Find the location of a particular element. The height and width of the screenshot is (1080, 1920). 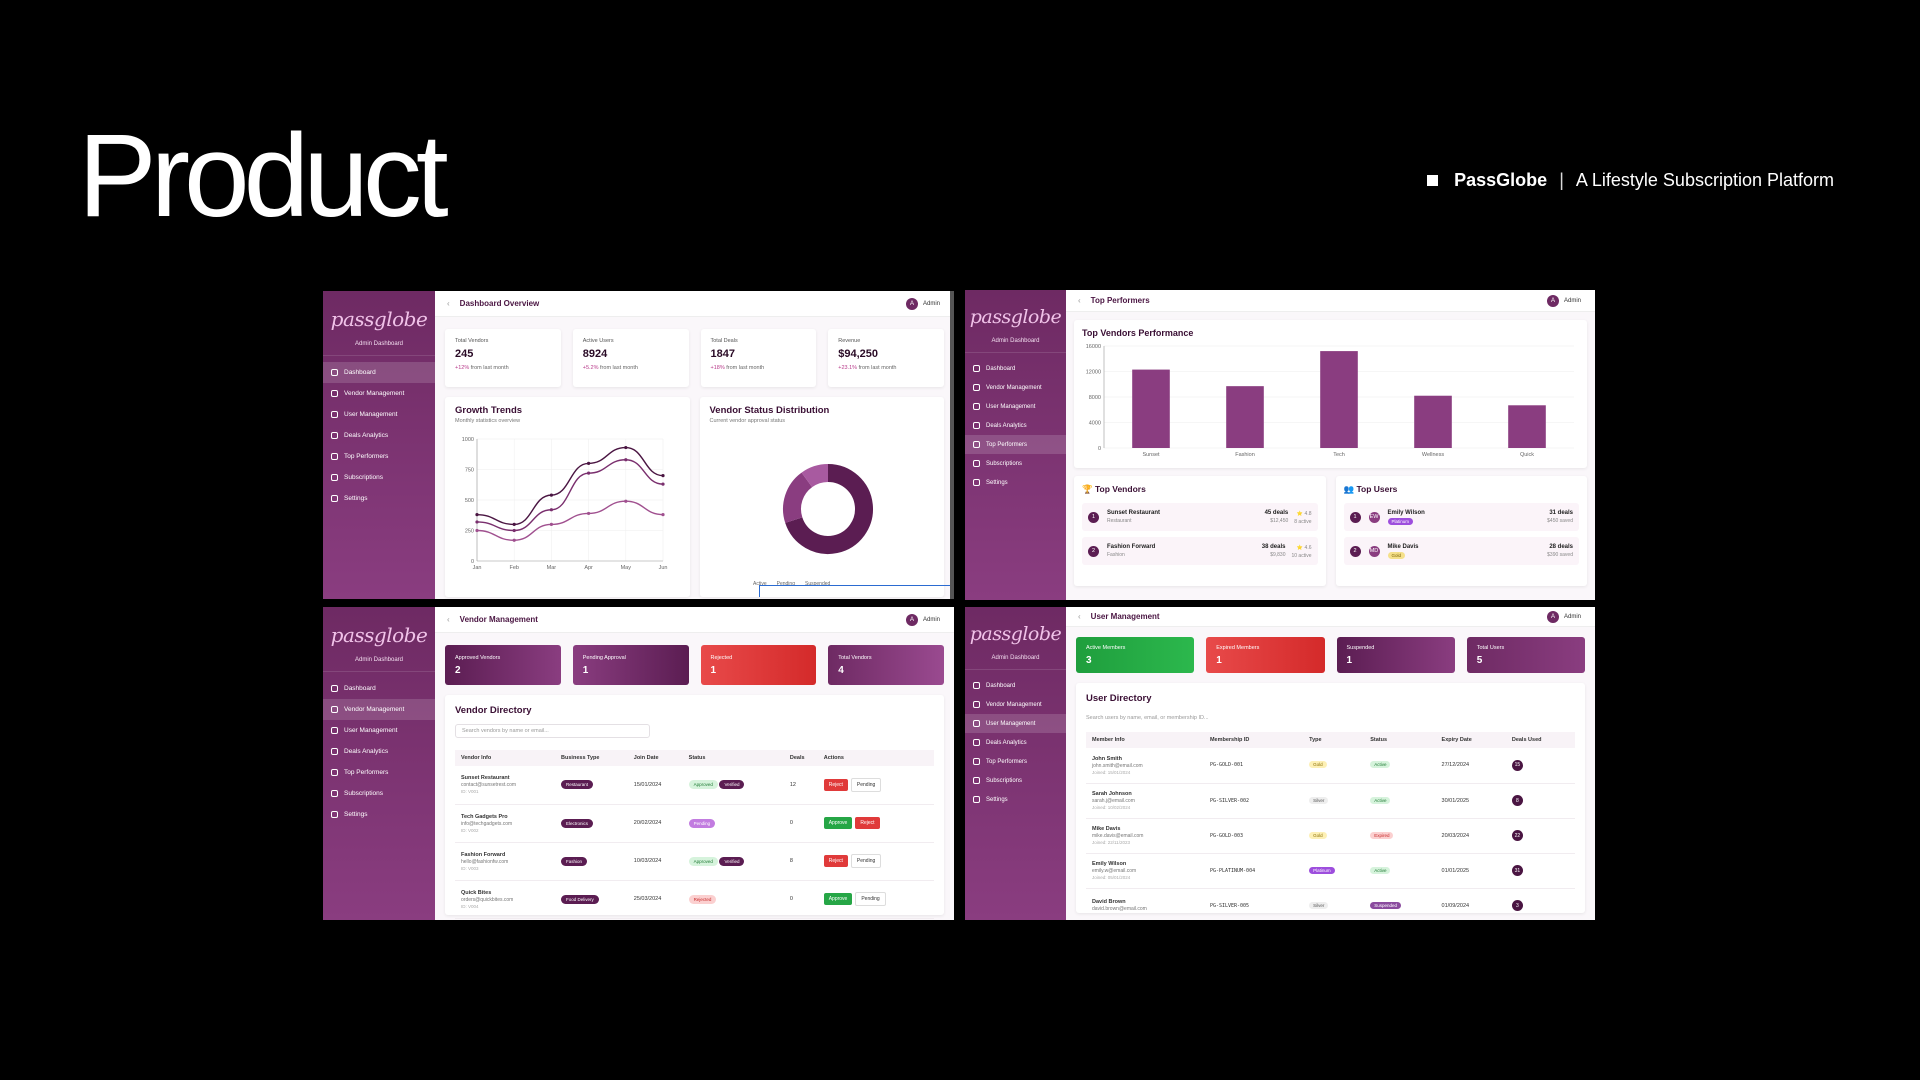

x-tick-label: Sunset is located at coordinates (1151, 455).